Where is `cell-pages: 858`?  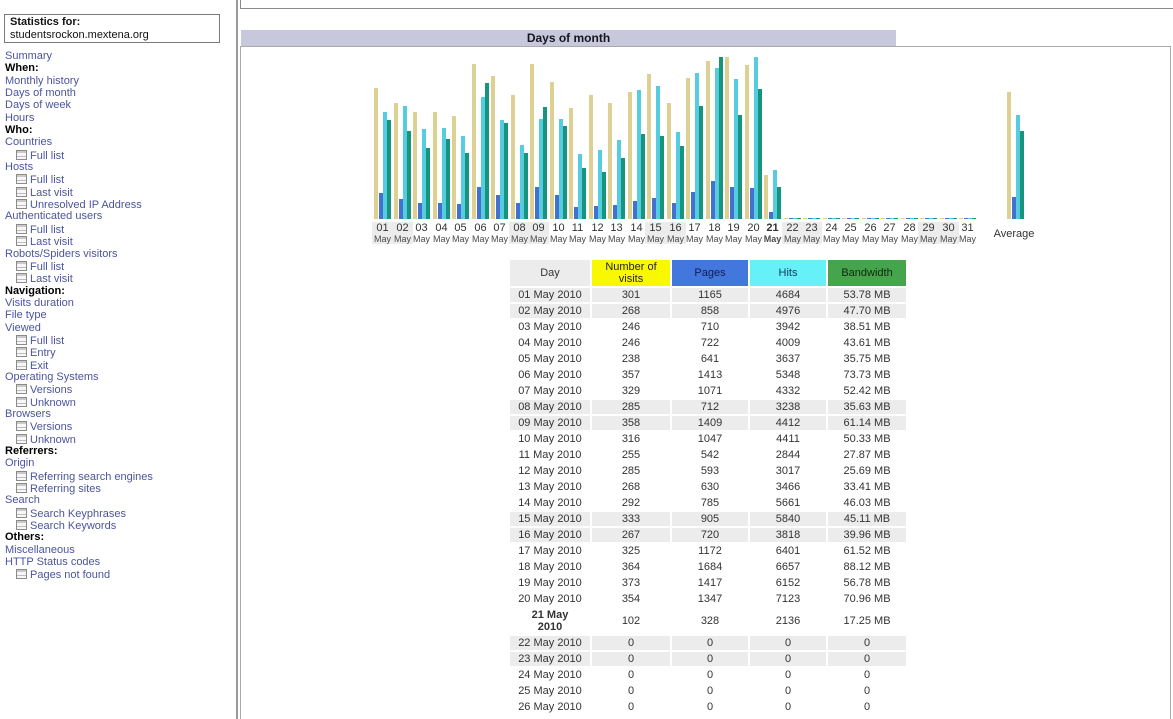 cell-pages: 858 is located at coordinates (710, 311).